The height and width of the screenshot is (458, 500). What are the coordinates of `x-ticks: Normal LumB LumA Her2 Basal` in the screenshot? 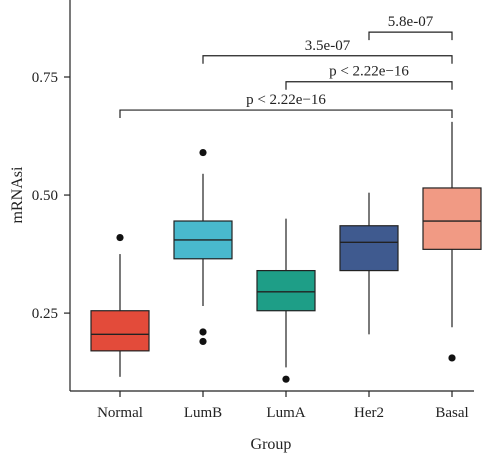 It's located at (283, 406).